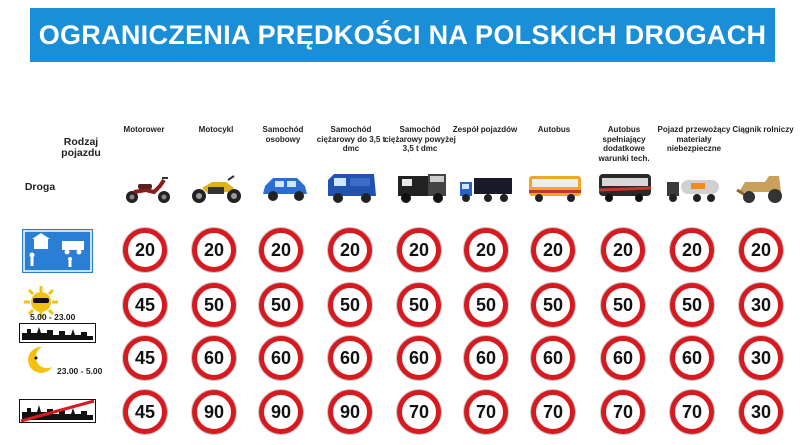 The image size is (800, 445). I want to click on column-label-bus: Autobus, so click(554, 129).